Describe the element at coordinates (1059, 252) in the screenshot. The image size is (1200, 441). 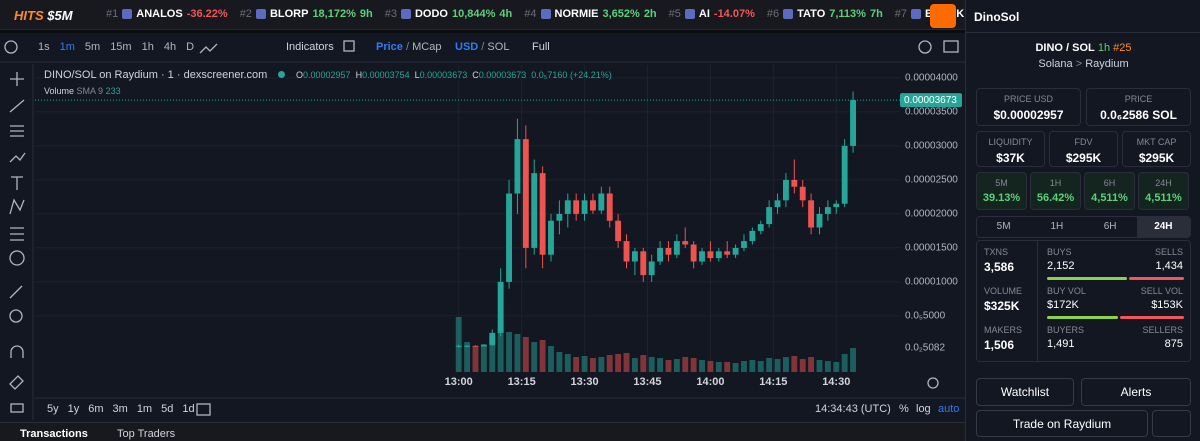
I see `stat-left-label: BUYS` at that location.